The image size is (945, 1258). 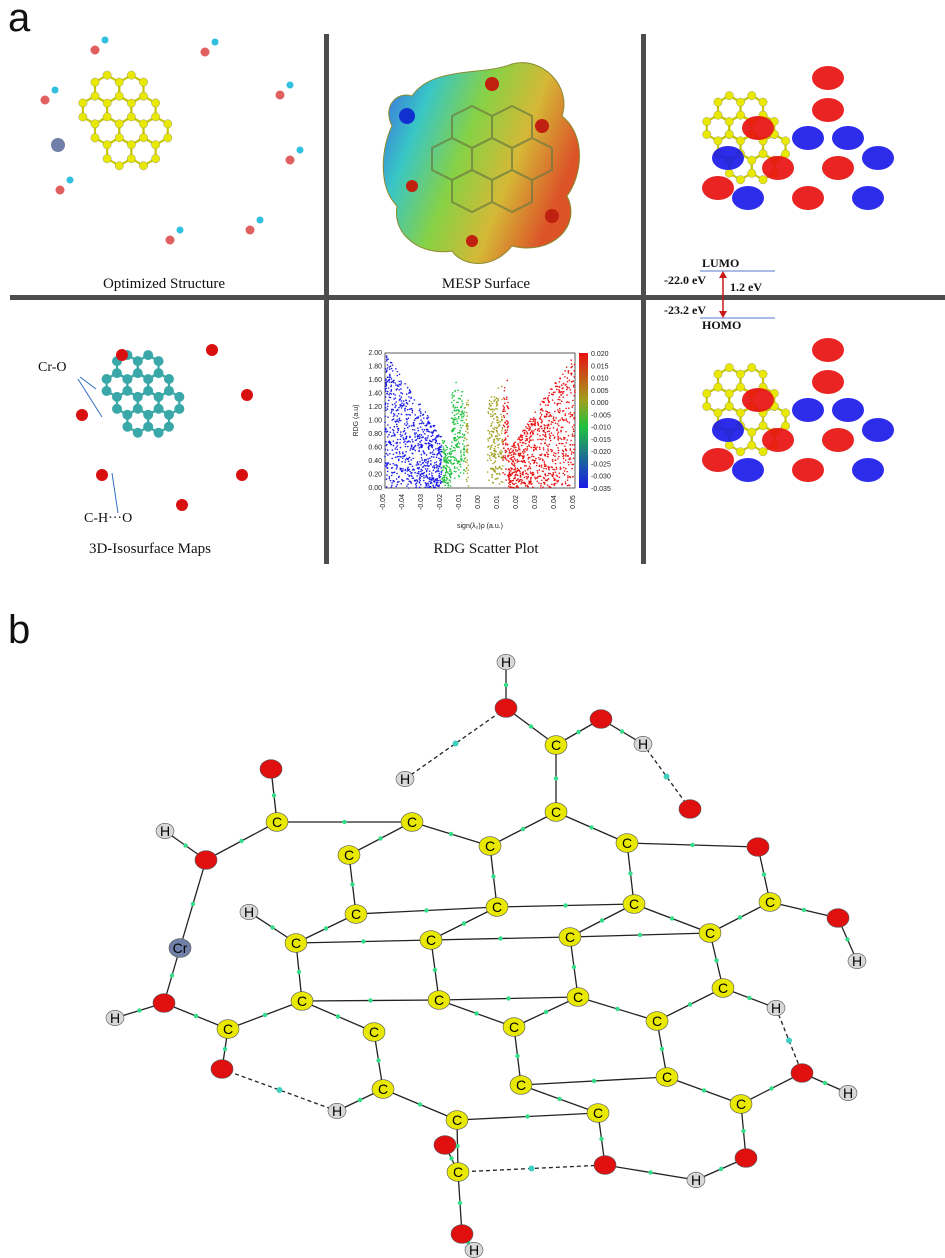 I want to click on atom-h, so click(x=260, y=220).